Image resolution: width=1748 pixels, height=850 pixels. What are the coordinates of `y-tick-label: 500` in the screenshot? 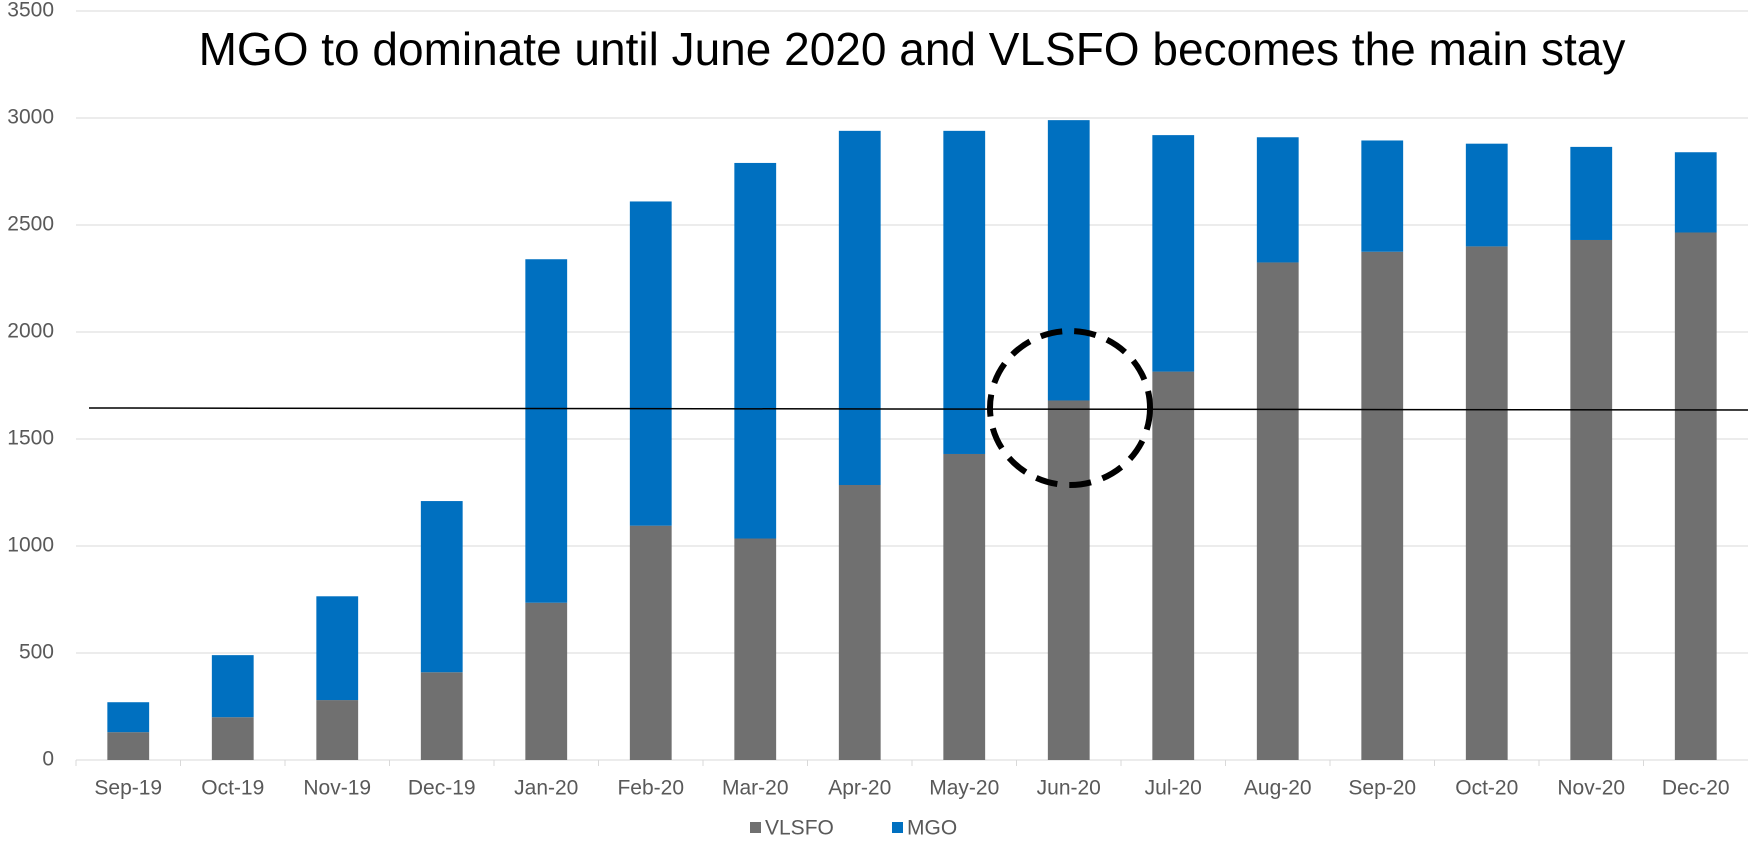 It's located at (36, 652).